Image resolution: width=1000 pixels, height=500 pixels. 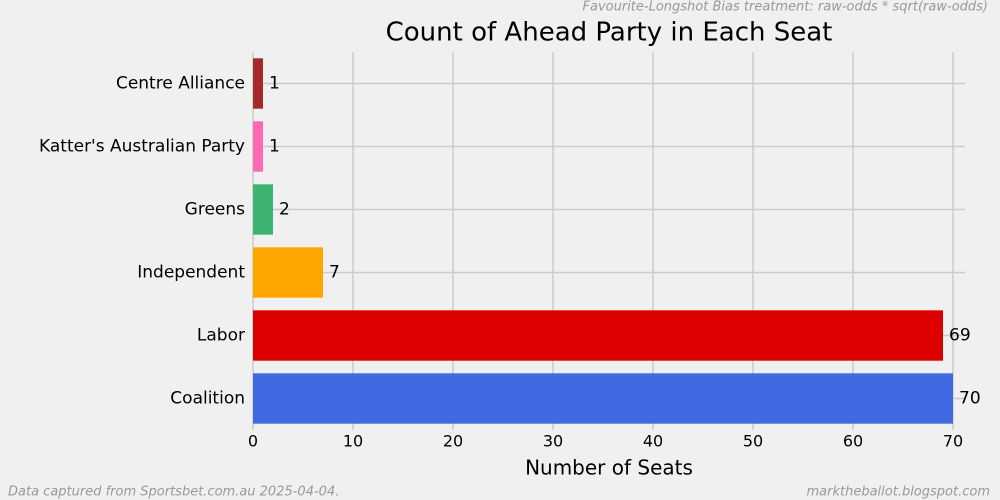 What do you see at coordinates (221, 336) in the screenshot?
I see `y-tick-label: Labor` at bounding box center [221, 336].